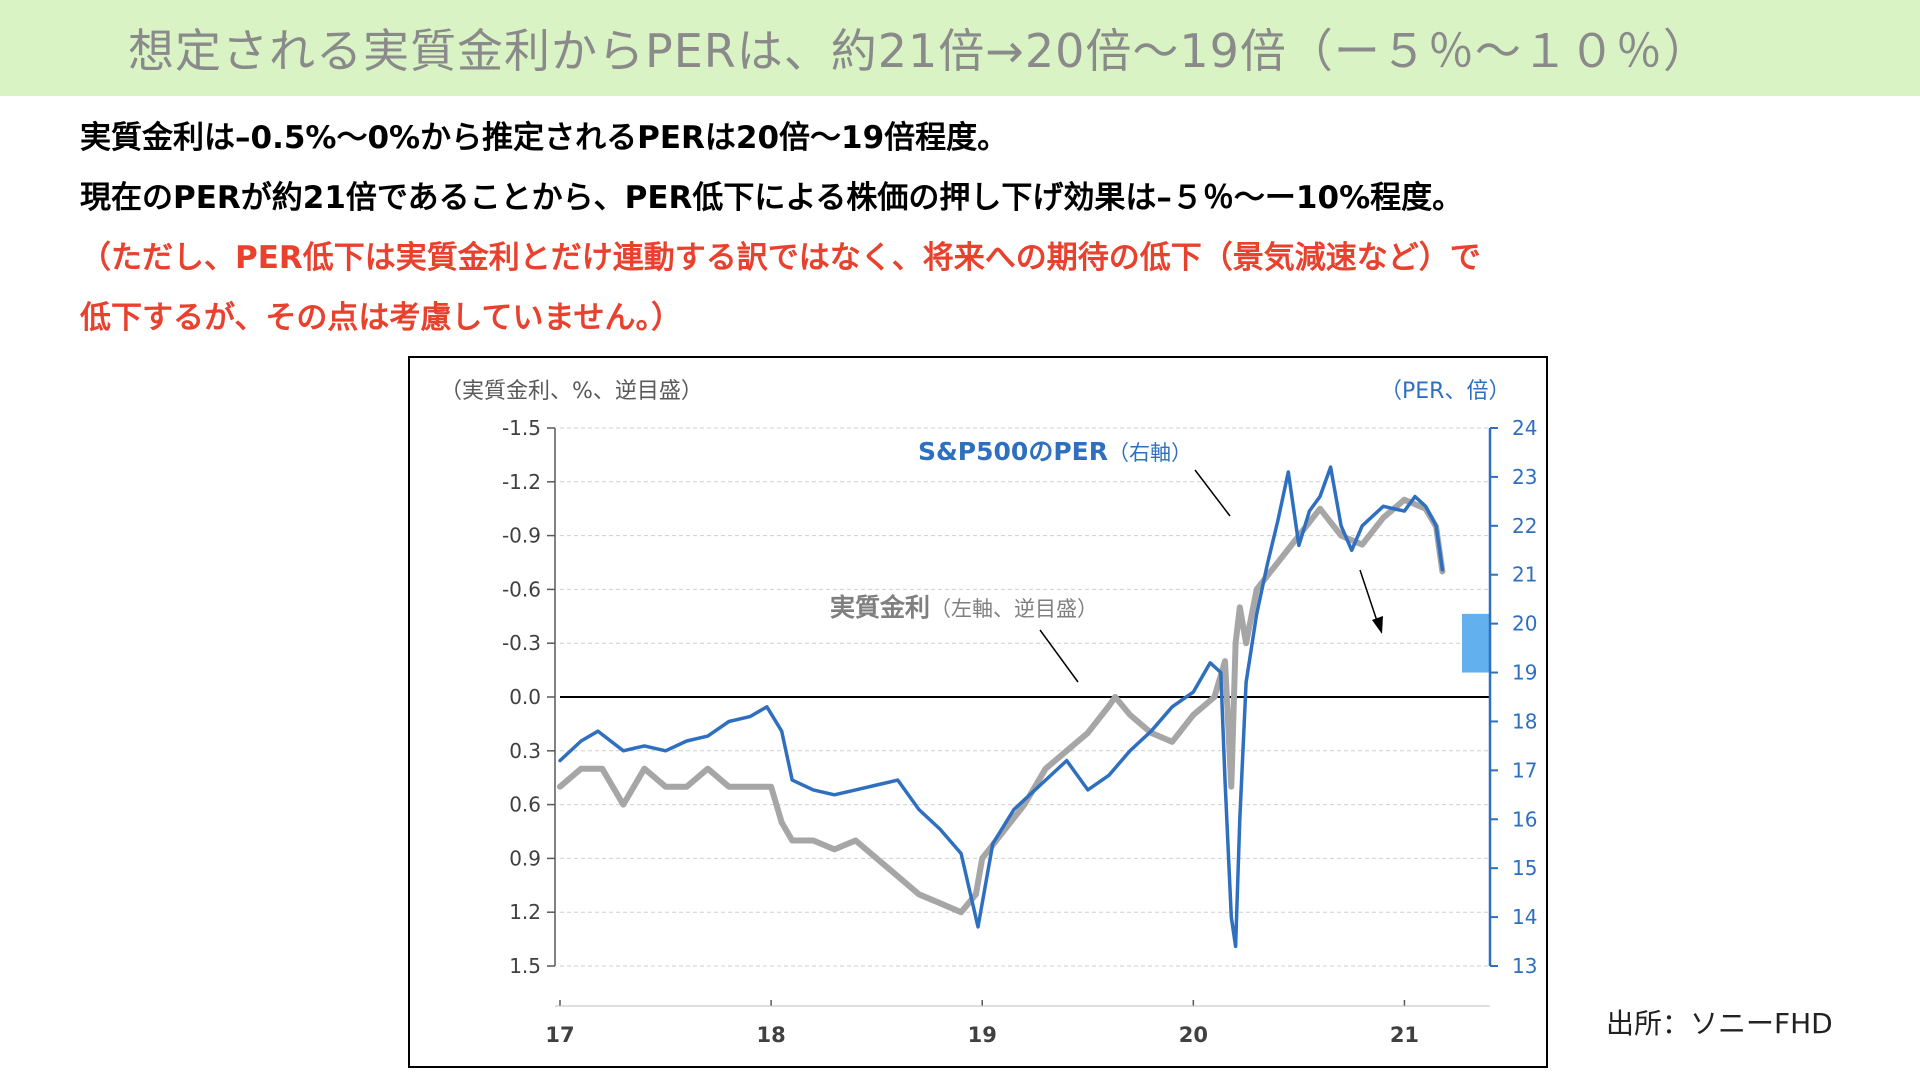 This screenshot has width=1920, height=1080. I want to click on x-tick-label: 18, so click(770, 1035).